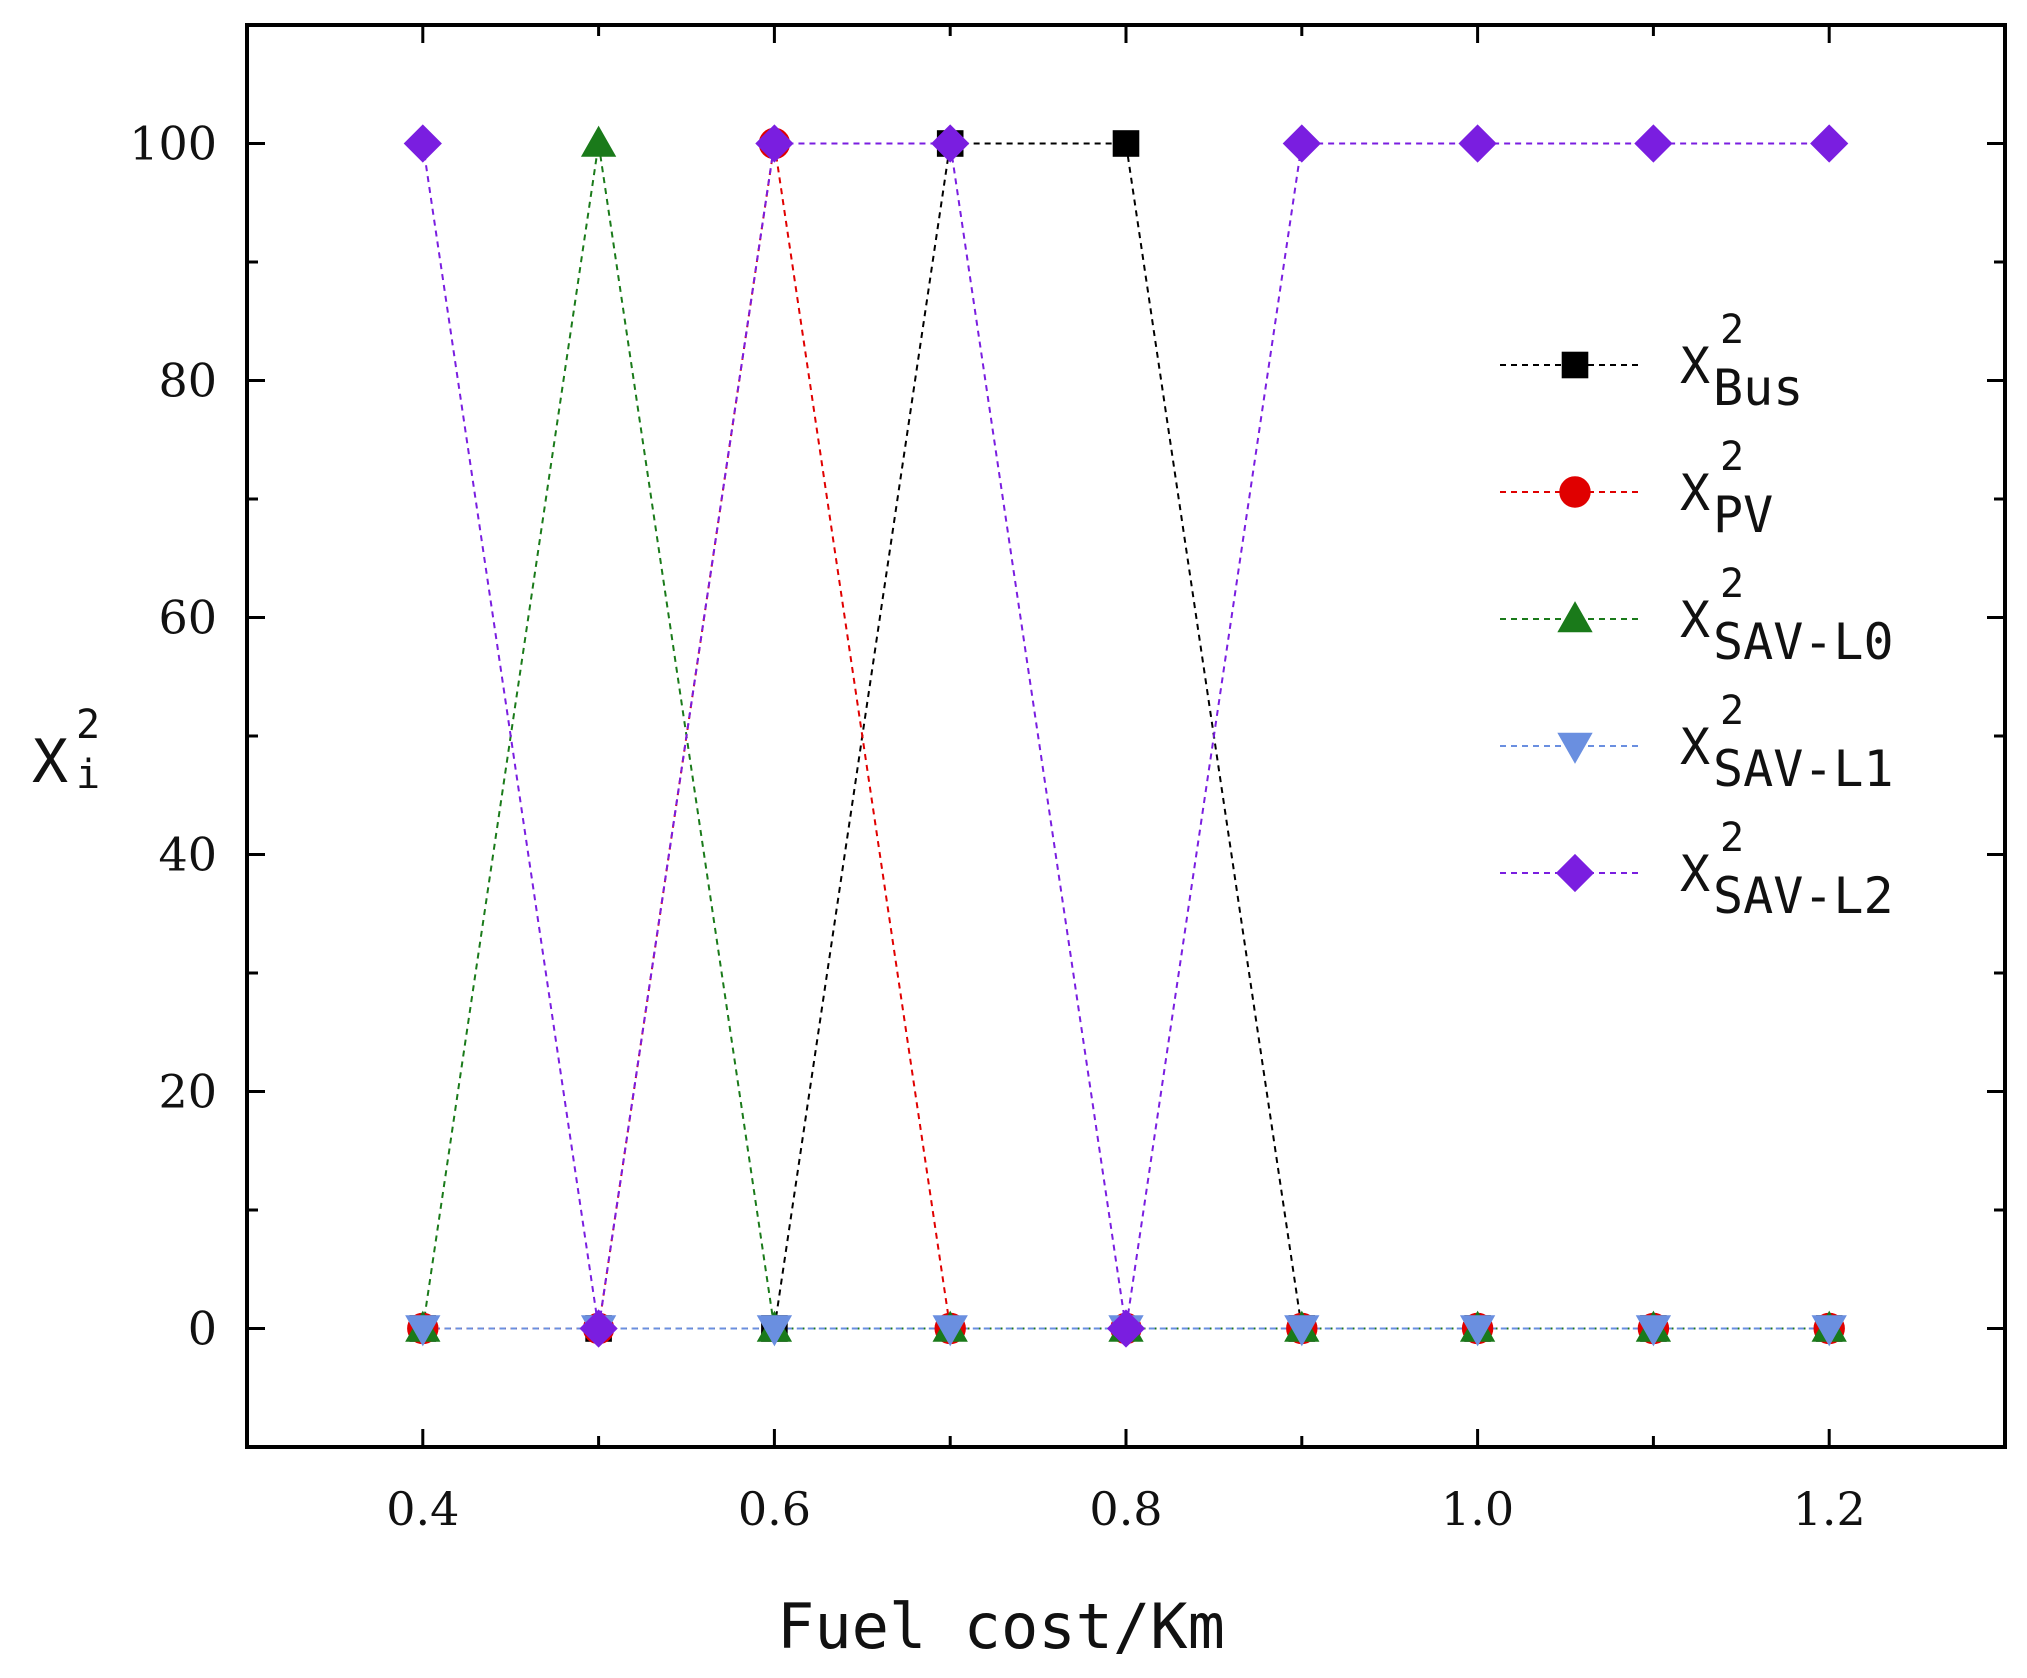 The image size is (2027, 1678). Describe the element at coordinates (1758, 388) in the screenshot. I see `legend-label-sub: Bus` at that location.